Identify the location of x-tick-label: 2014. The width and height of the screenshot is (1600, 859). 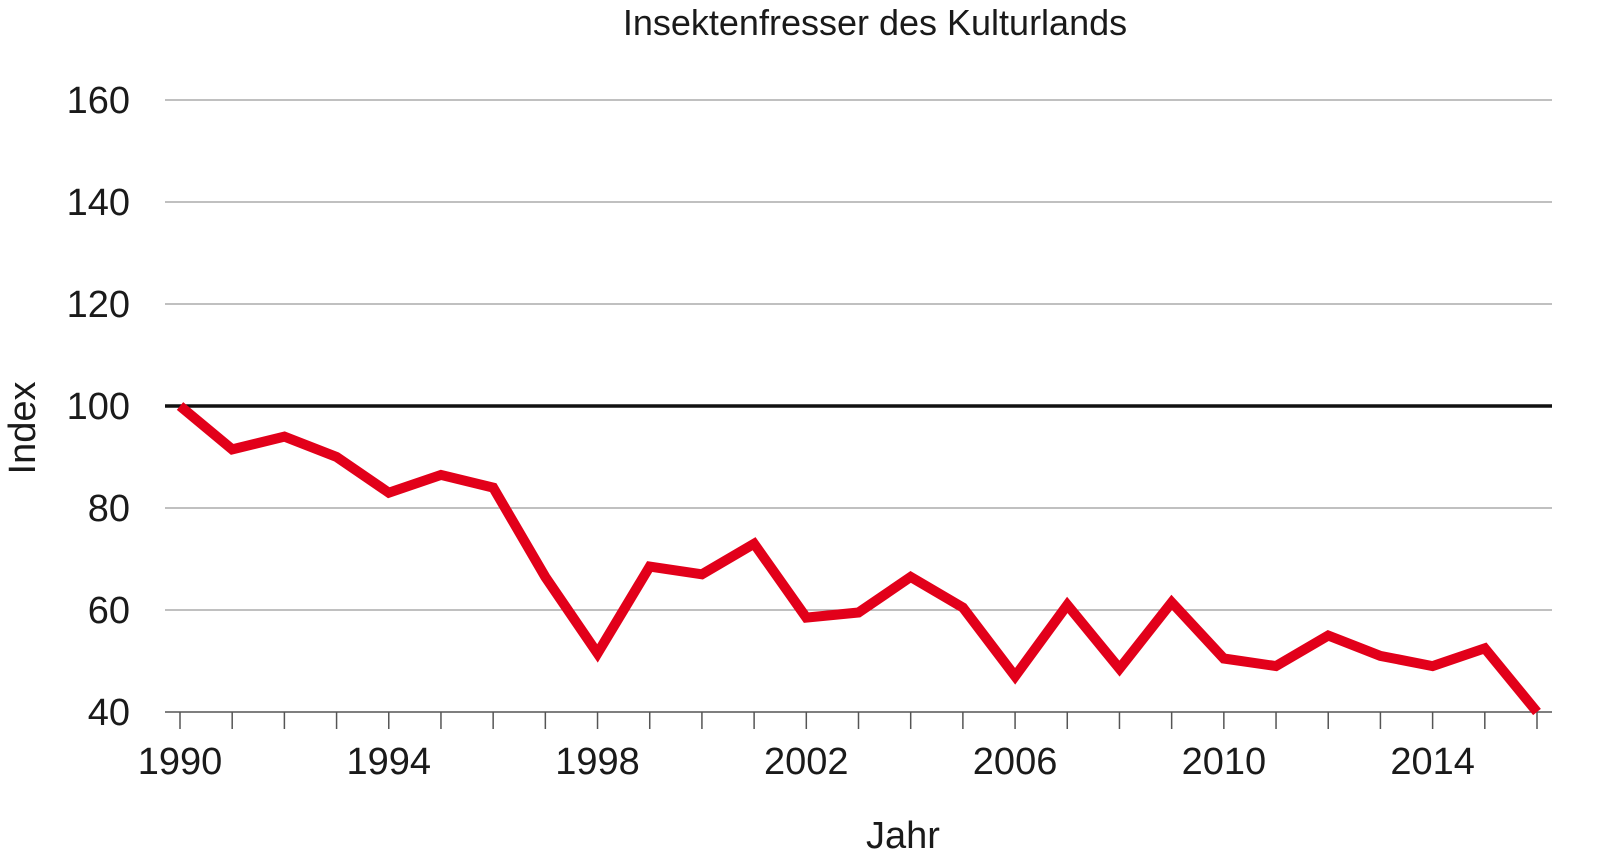
(1432, 762).